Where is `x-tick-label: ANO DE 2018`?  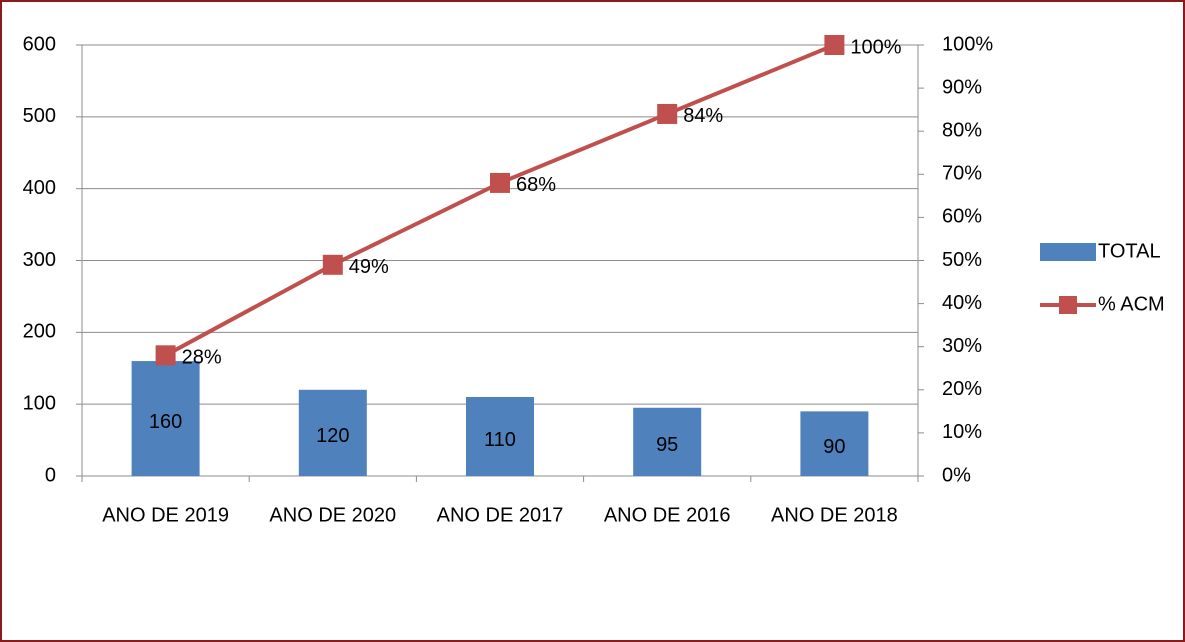
x-tick-label: ANO DE 2018 is located at coordinates (834, 515).